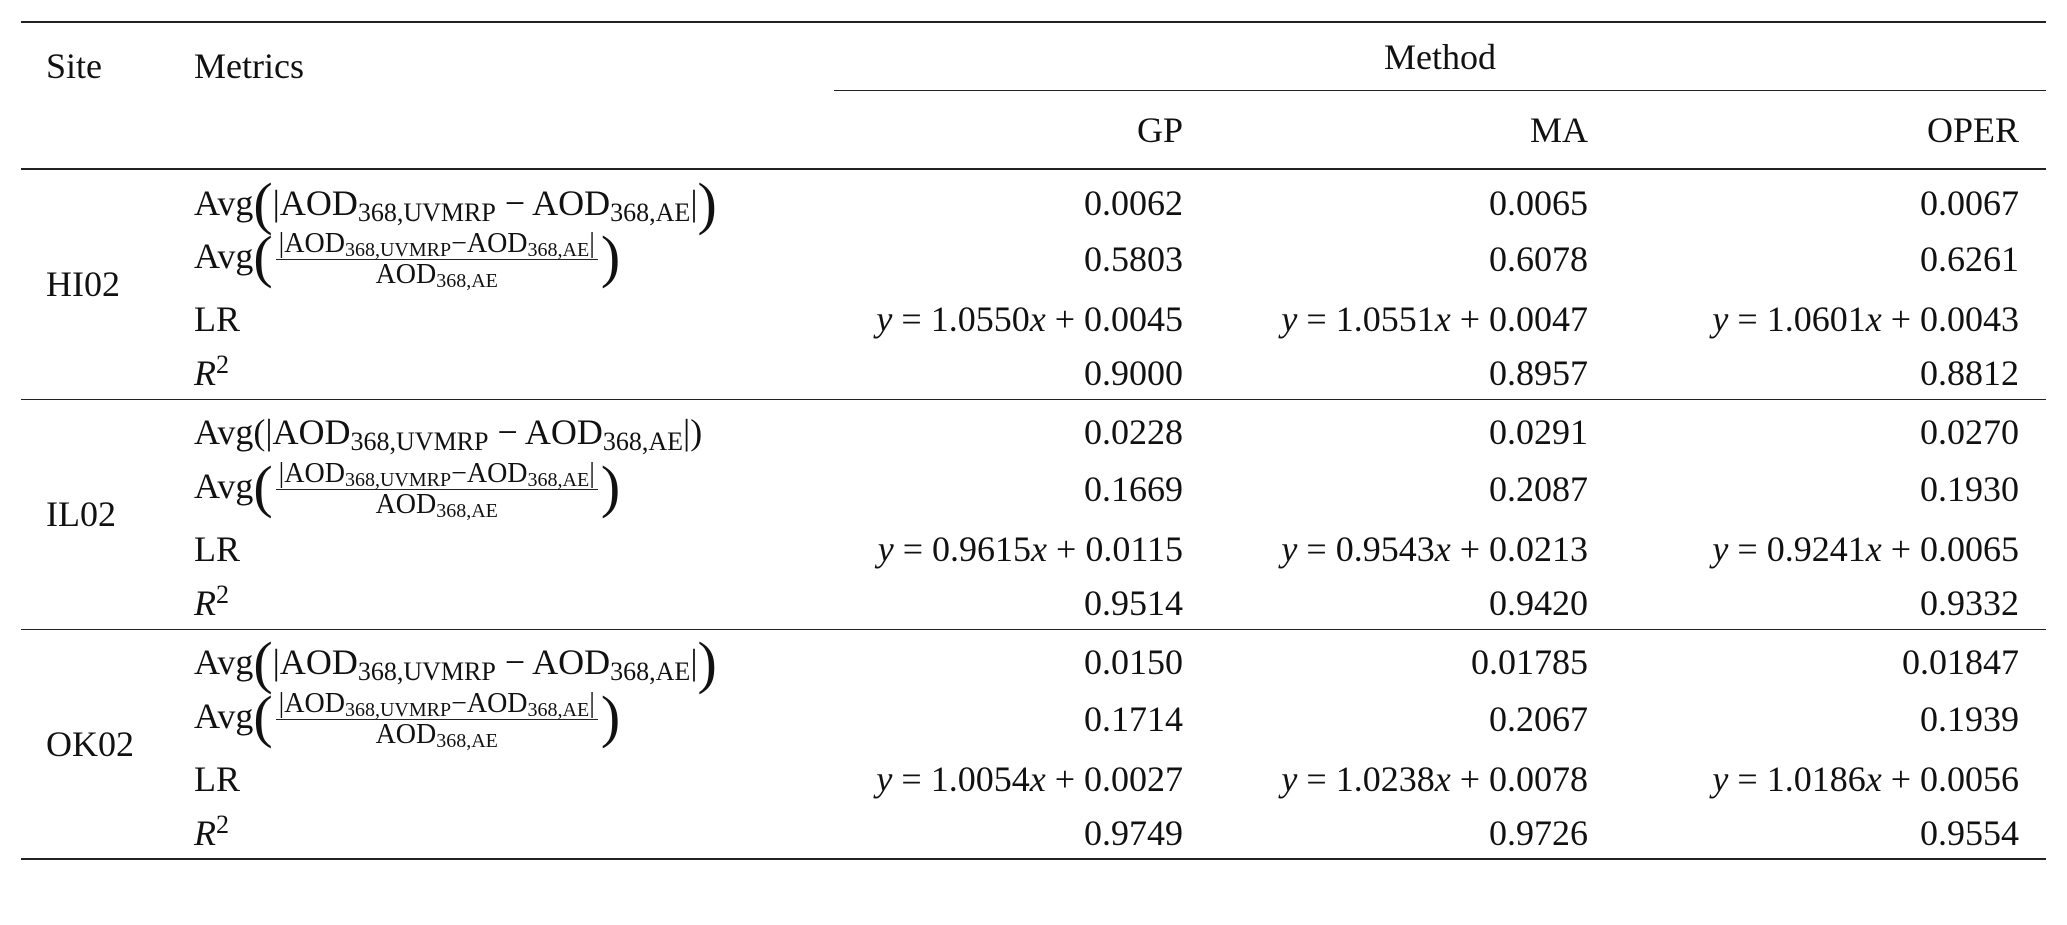 This screenshot has width=2067, height=925. I want to click on header-methods-row: GP MA OPER, so click(1034, 130).